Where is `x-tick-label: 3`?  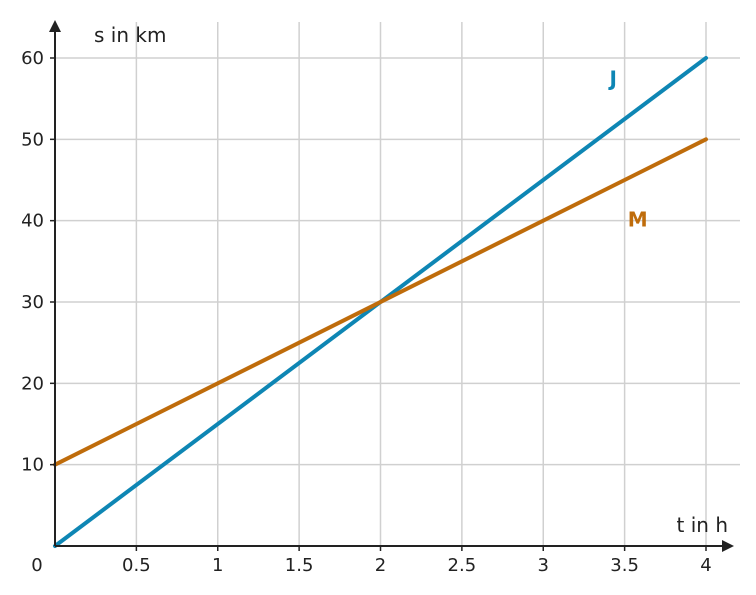 x-tick-label: 3 is located at coordinates (543, 565).